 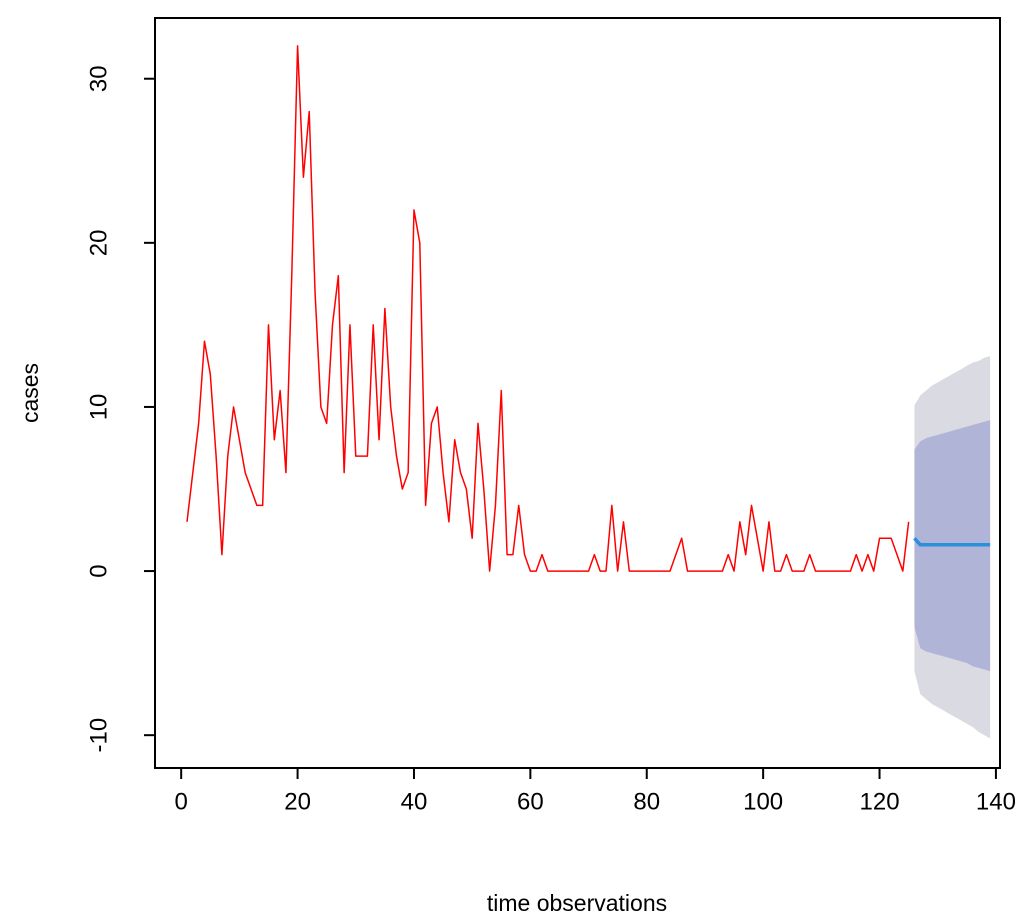 I want to click on x-tick-label: 0, so click(x=181, y=801).